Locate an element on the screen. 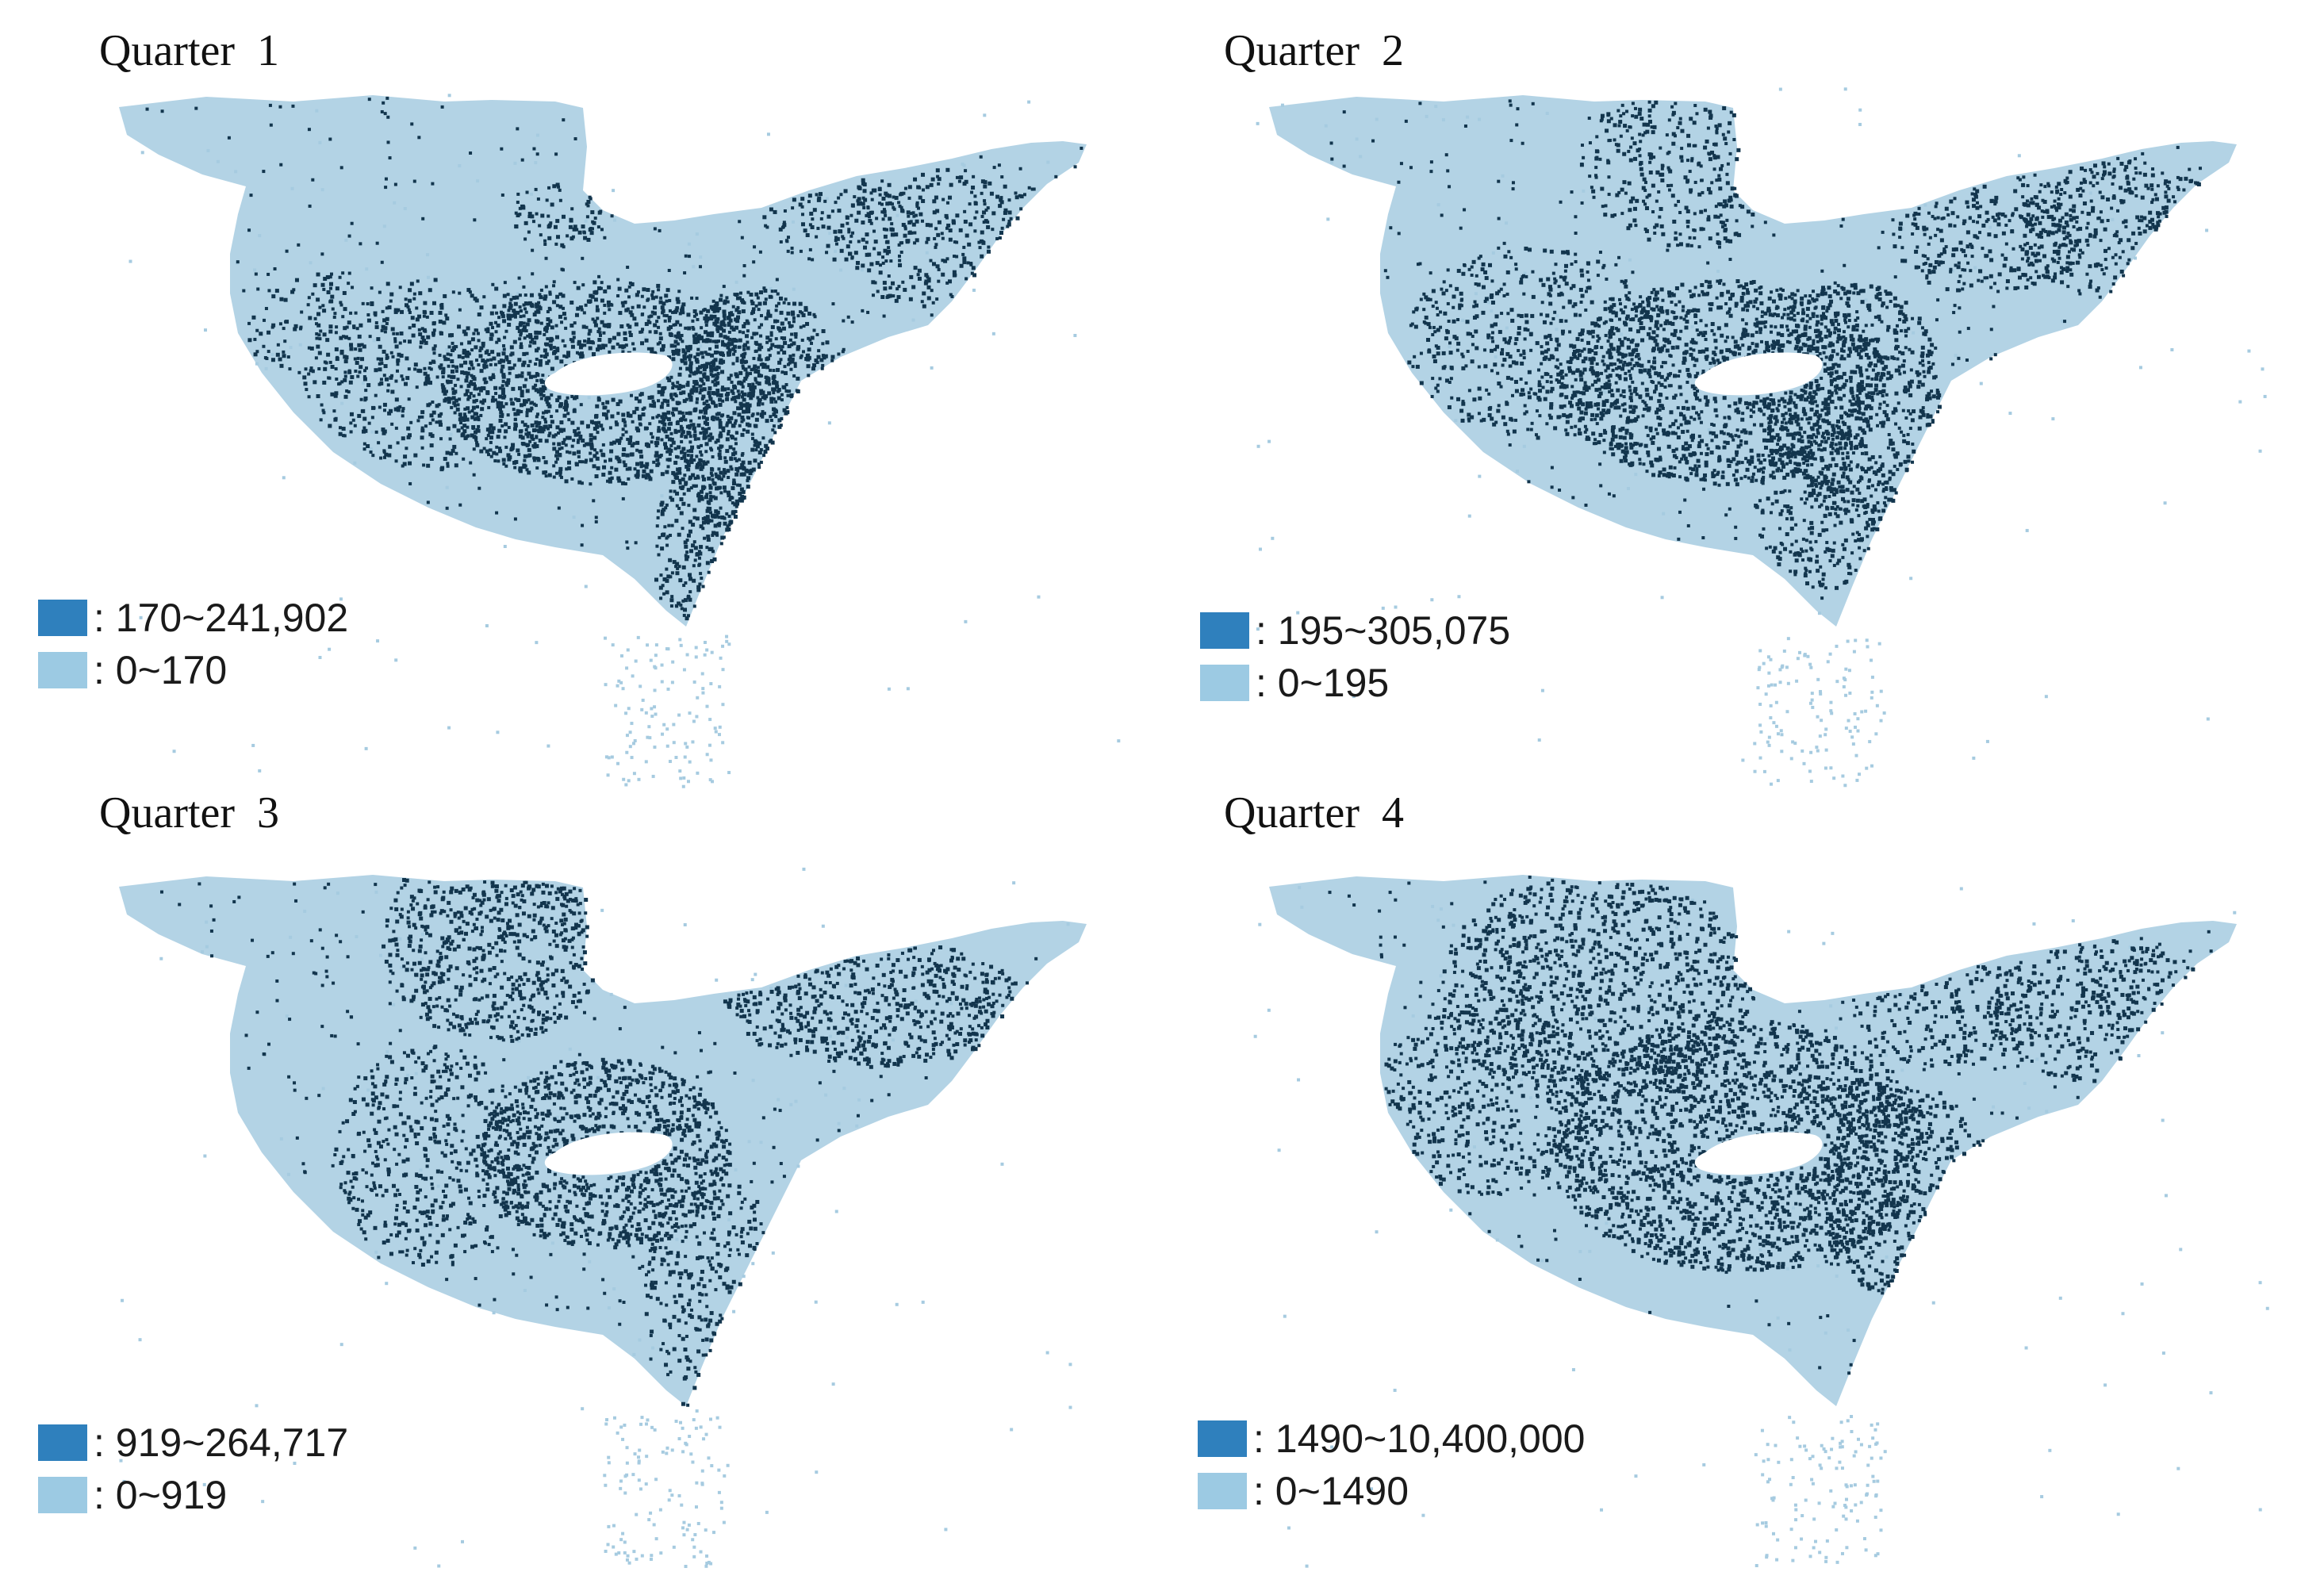 This screenshot has height=1591, width=2324. legend-item-low: : 0~195 is located at coordinates (1294, 683).